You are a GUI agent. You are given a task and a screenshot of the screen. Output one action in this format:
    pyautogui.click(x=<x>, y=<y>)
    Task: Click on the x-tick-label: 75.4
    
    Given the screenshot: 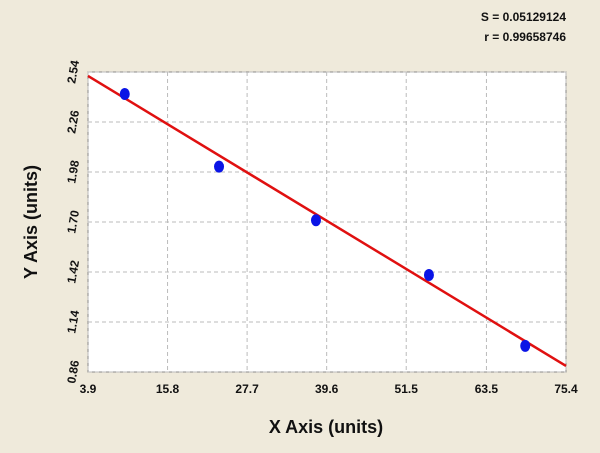 What is the action you would take?
    pyautogui.click(x=566, y=389)
    